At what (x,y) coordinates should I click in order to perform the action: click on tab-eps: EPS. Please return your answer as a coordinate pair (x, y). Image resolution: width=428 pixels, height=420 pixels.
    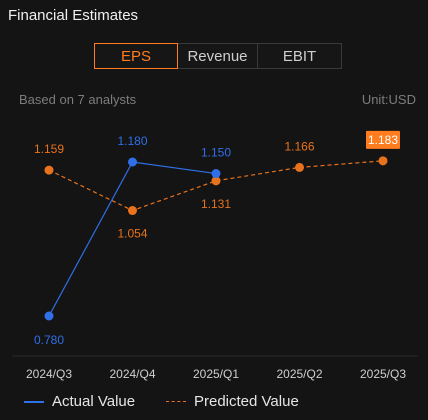
    Looking at the image, I should click on (136, 56).